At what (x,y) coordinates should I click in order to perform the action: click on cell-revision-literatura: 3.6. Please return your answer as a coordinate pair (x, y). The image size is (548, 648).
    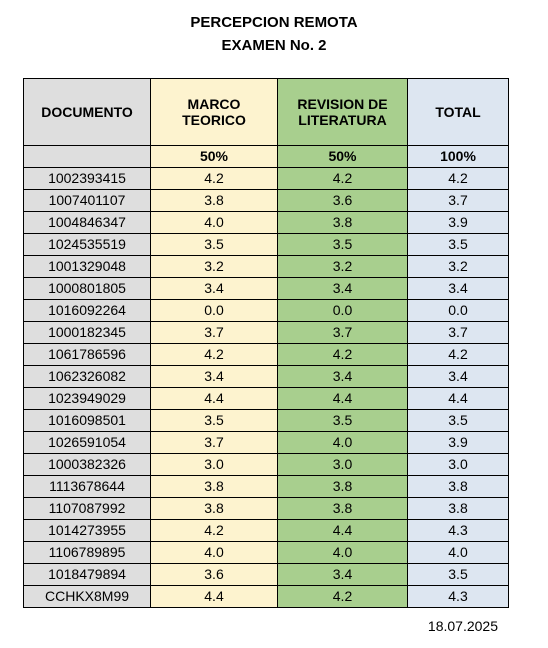
    Looking at the image, I should click on (342, 200).